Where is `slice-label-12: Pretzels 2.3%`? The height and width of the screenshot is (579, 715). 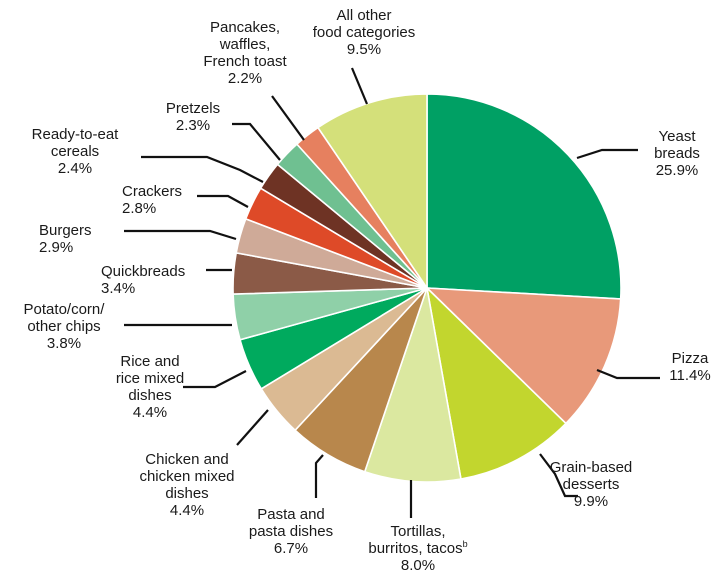
slice-label-12: Pretzels 2.3% is located at coordinates (193, 117).